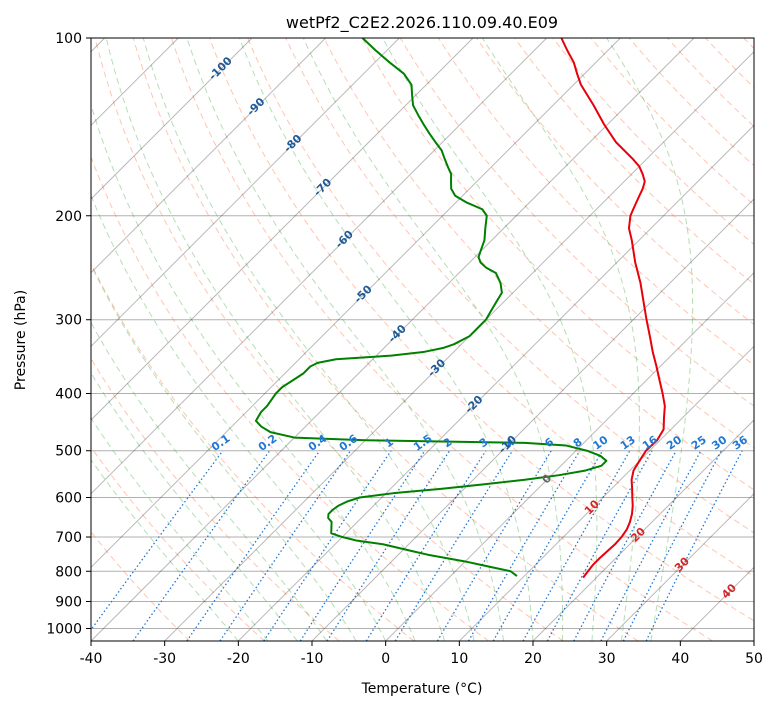 The height and width of the screenshot is (708, 775). Describe the element at coordinates (68, 334) in the screenshot. I see `y-axis-ticks: 100 200 300 400 500 600 700 800 900 1000` at that location.